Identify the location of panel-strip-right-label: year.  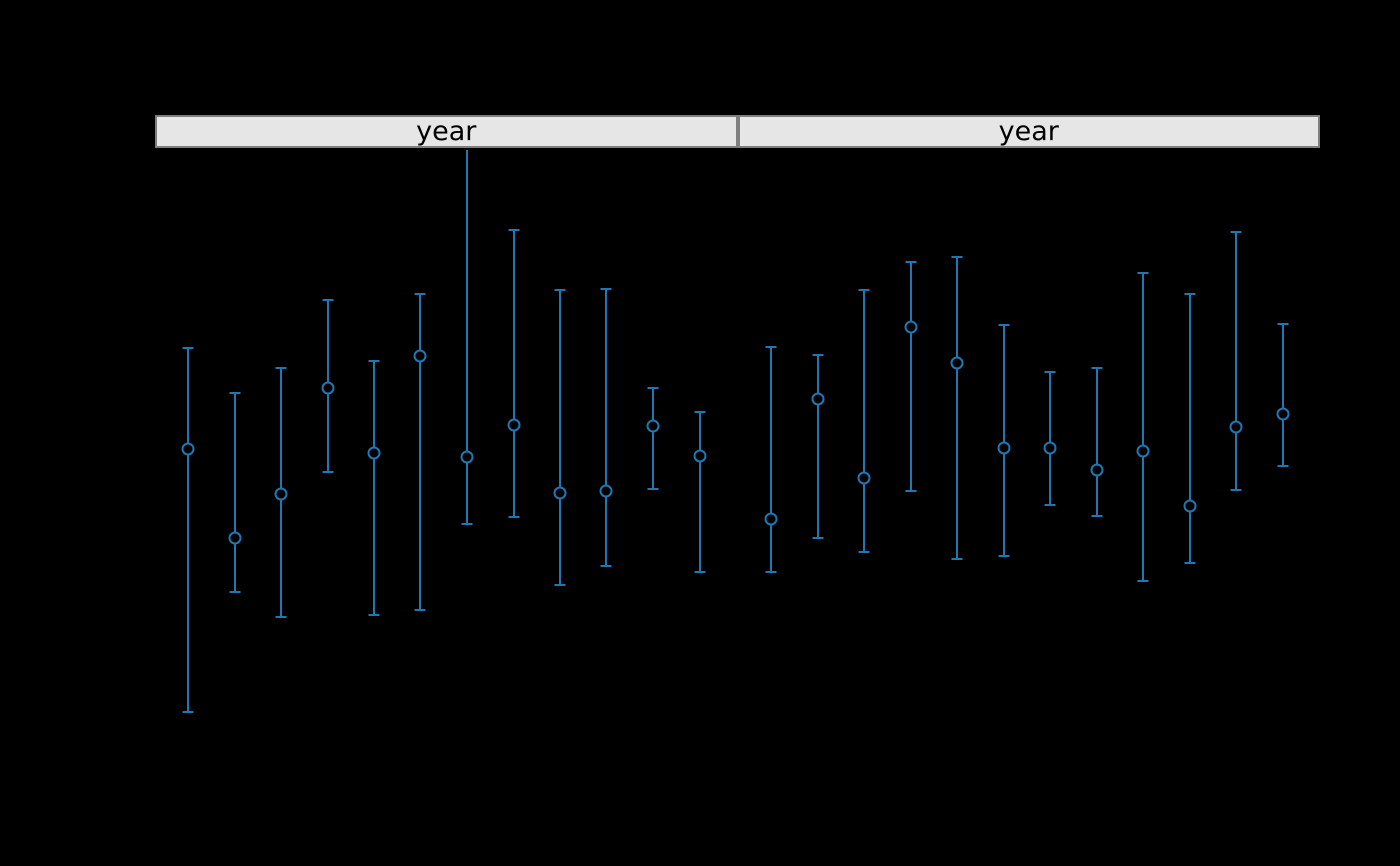
(1028, 131).